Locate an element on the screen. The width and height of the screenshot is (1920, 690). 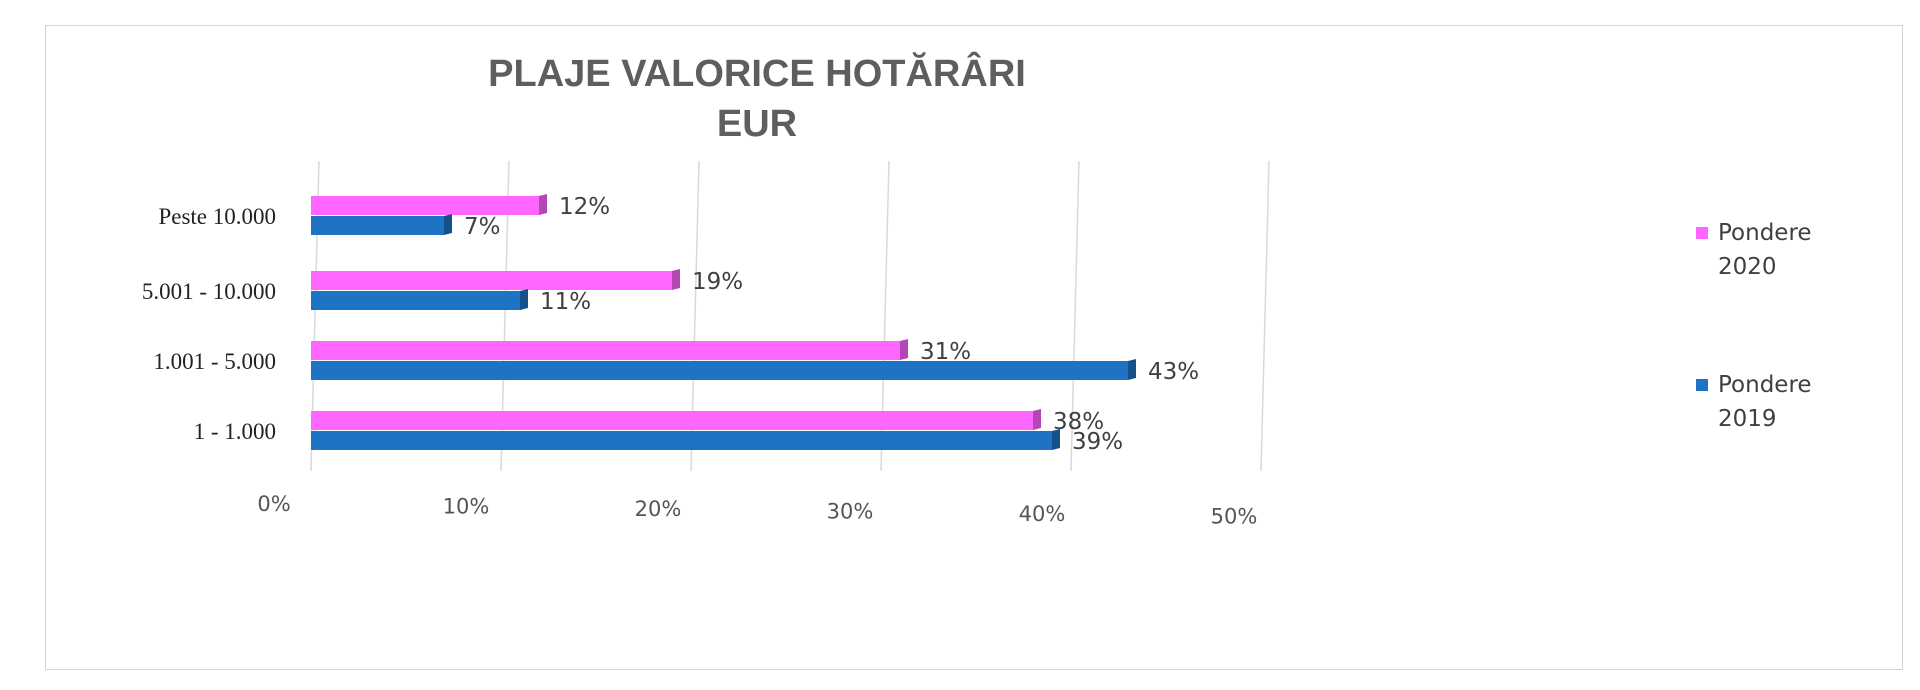
data-label: 7% is located at coordinates (482, 227).